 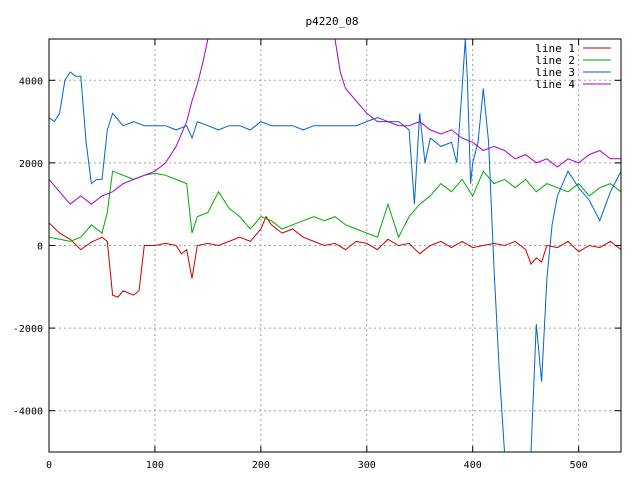 What do you see at coordinates (555, 84) in the screenshot?
I see `legend-label-4: line 4` at bounding box center [555, 84].